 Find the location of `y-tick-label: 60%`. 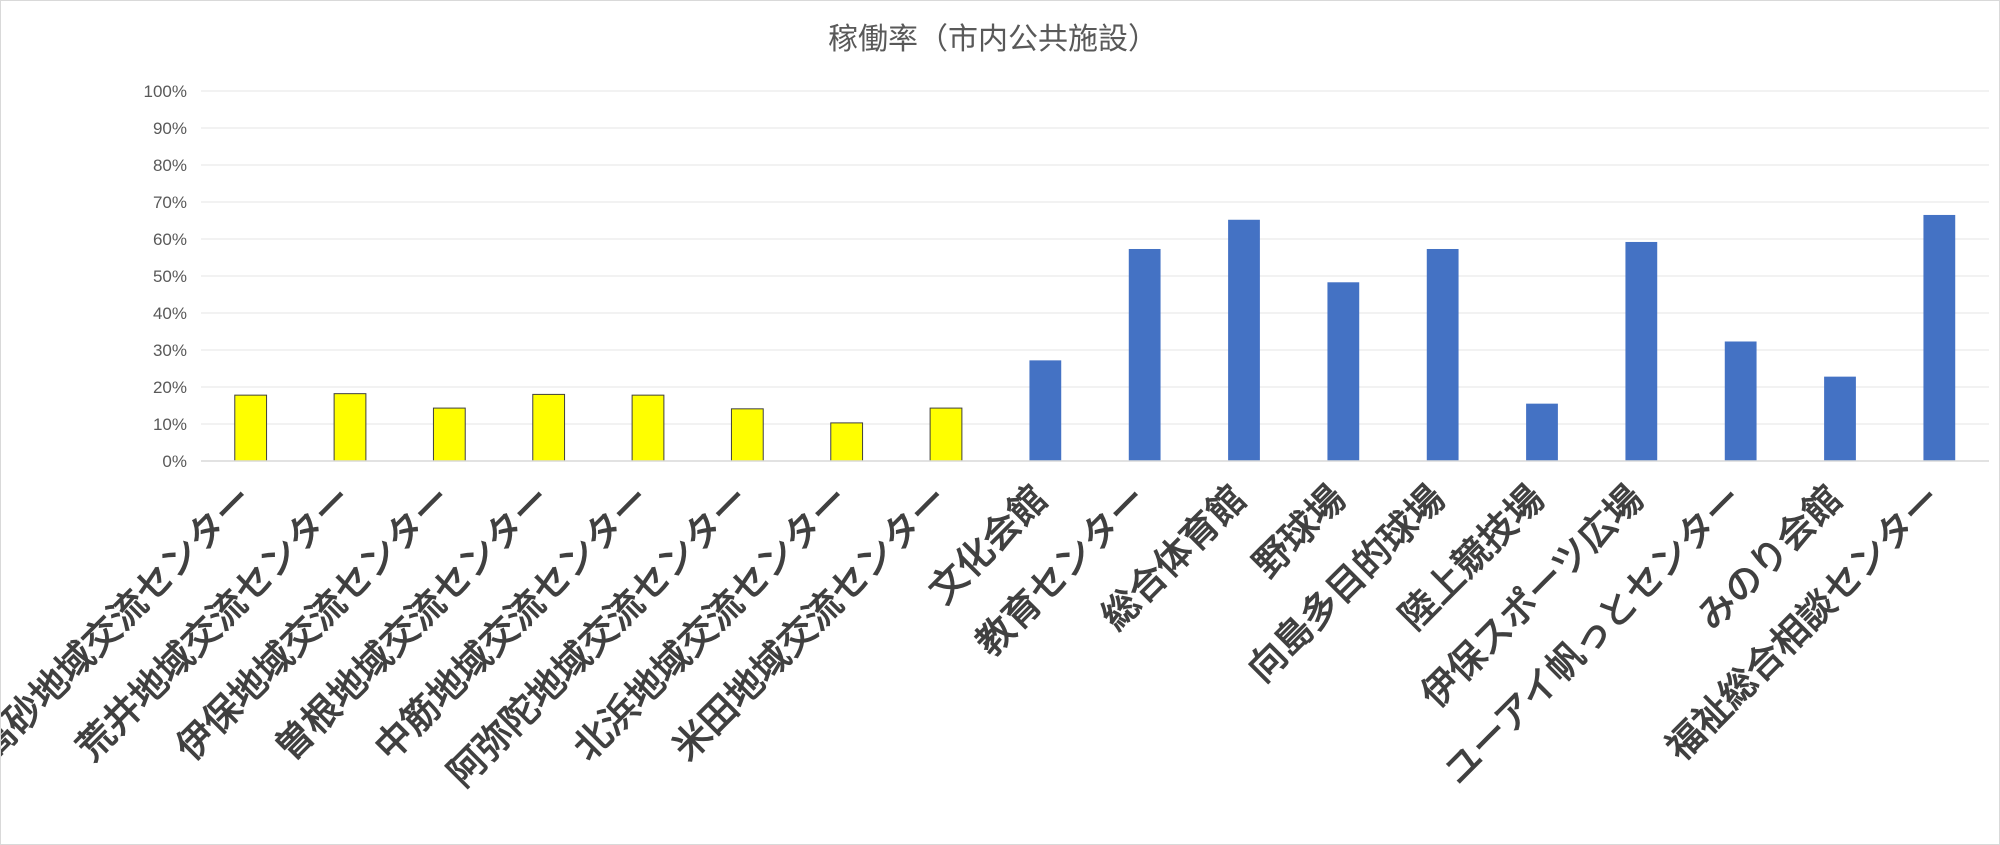

y-tick-label: 60% is located at coordinates (170, 239).